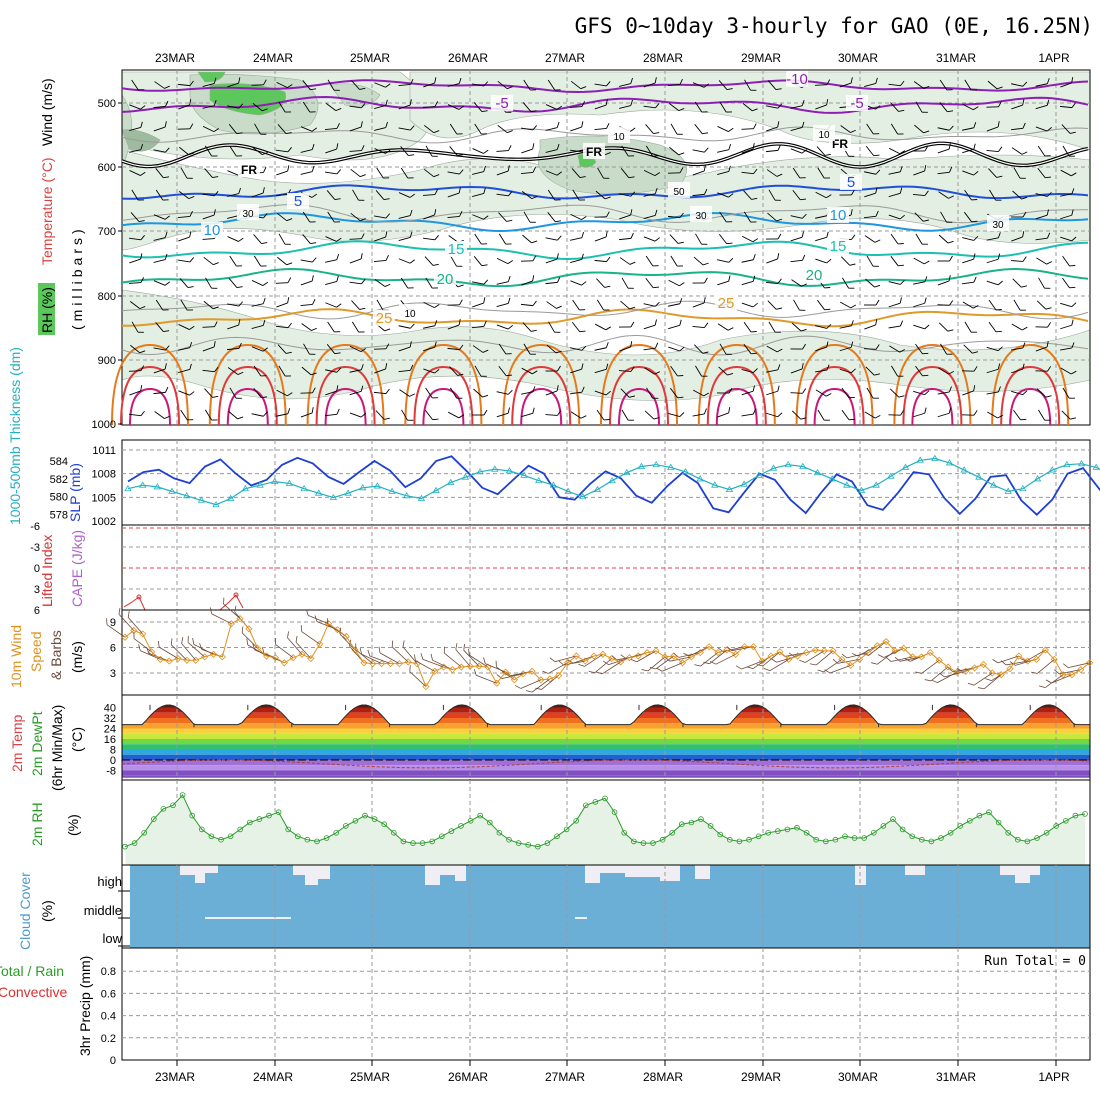 The width and height of the screenshot is (1100, 1100). Describe the element at coordinates (600, 646) in the screenshot. I see `wind10m-panel: 963` at that location.